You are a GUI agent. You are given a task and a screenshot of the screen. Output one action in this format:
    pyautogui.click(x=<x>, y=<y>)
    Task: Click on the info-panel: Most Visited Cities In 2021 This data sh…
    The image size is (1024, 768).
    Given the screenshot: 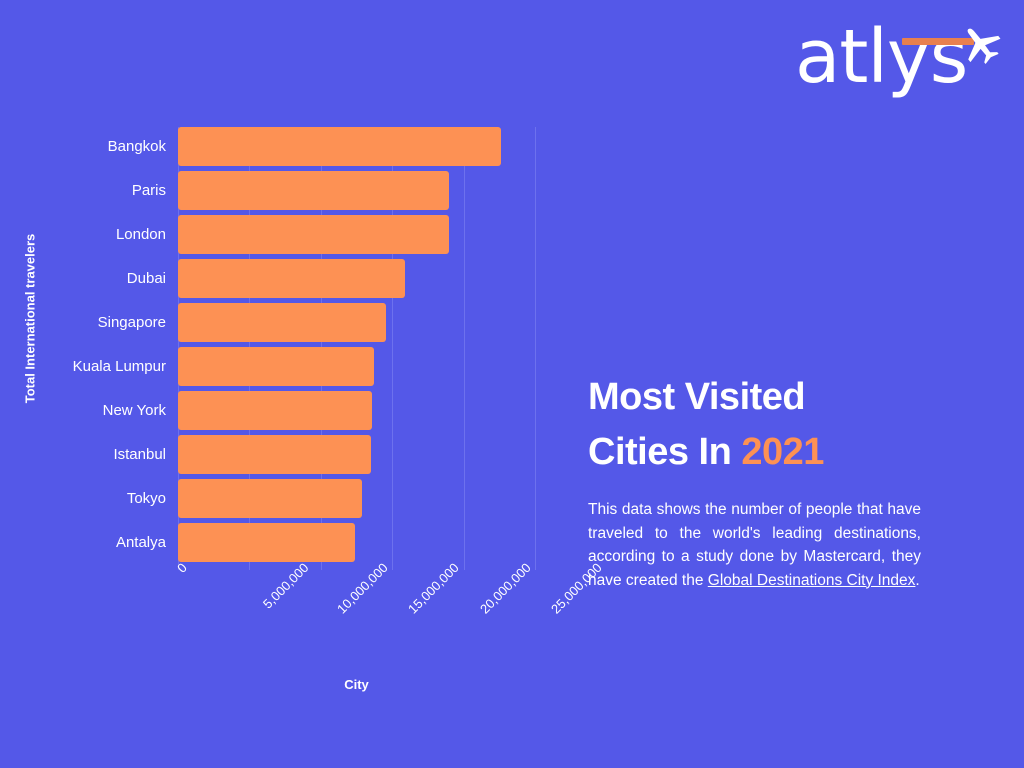 What is the action you would take?
    pyautogui.click(x=754, y=481)
    